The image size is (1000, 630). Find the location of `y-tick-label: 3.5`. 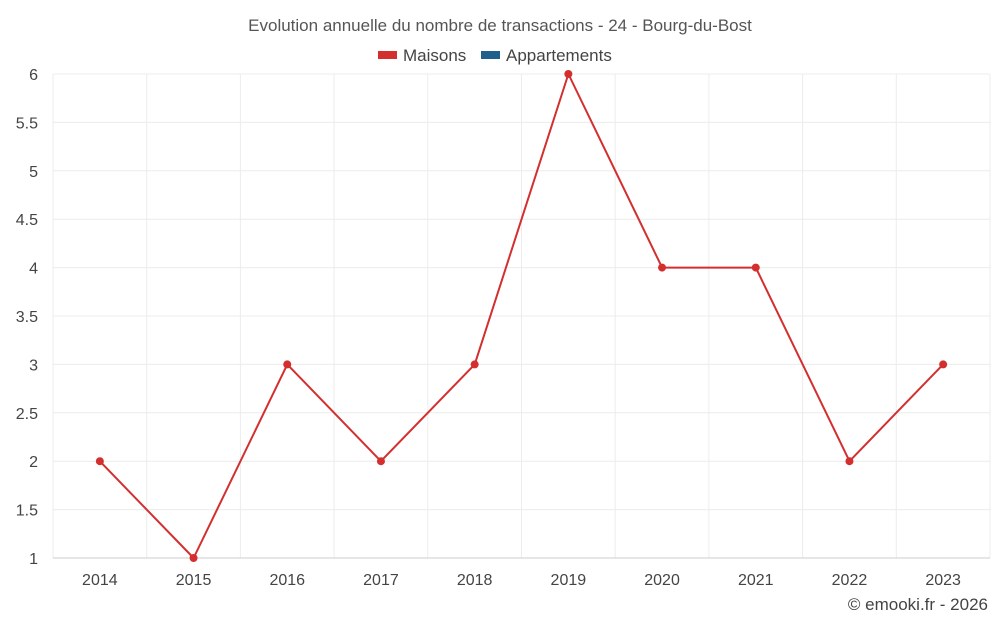

y-tick-label: 3.5 is located at coordinates (27, 317).